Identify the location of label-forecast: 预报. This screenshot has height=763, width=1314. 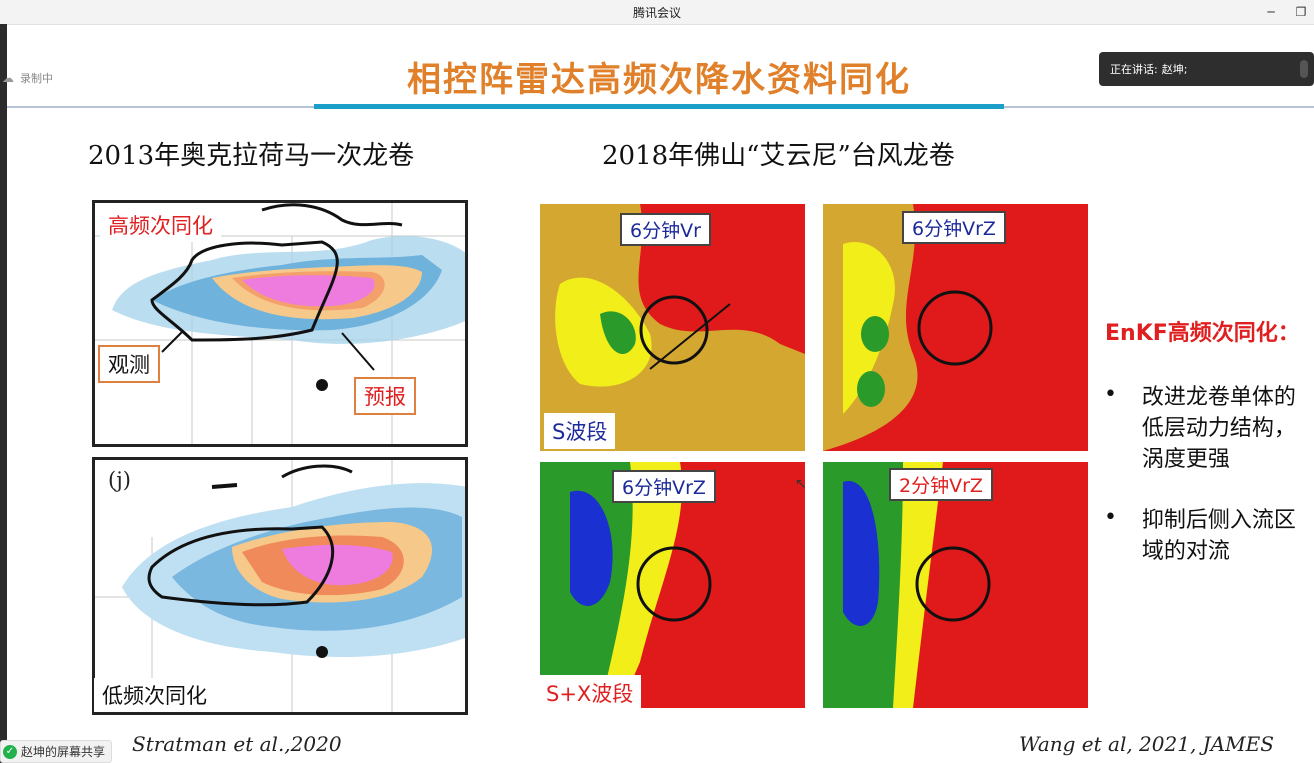
(385, 396).